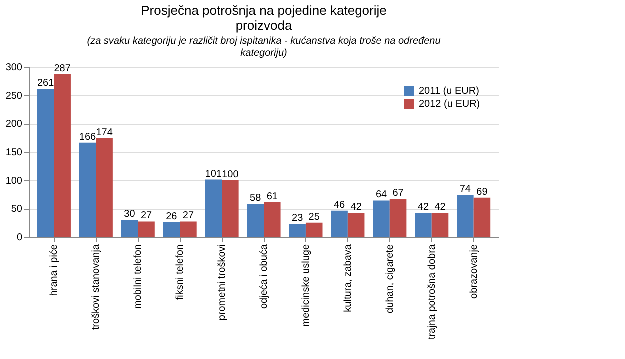 This screenshot has width=625, height=359. Describe the element at coordinates (264, 276) in the screenshot. I see `x-tick-label: odjeća i obuća` at that location.